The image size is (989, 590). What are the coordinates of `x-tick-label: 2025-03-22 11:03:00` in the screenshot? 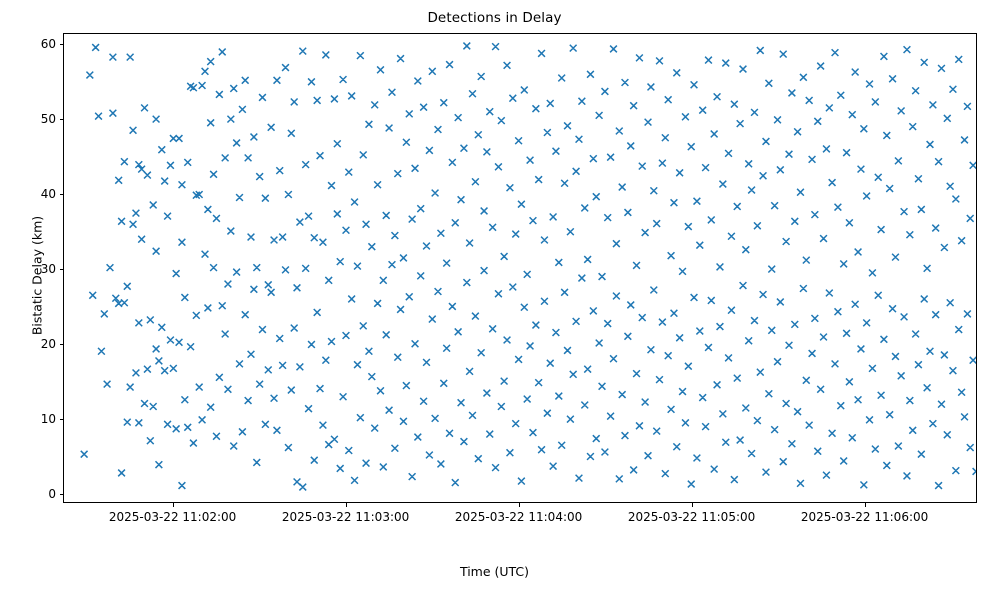 It's located at (345, 517).